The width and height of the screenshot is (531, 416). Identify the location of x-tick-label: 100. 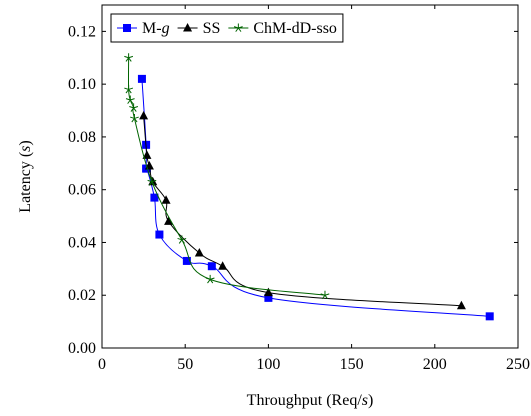
(268, 364).